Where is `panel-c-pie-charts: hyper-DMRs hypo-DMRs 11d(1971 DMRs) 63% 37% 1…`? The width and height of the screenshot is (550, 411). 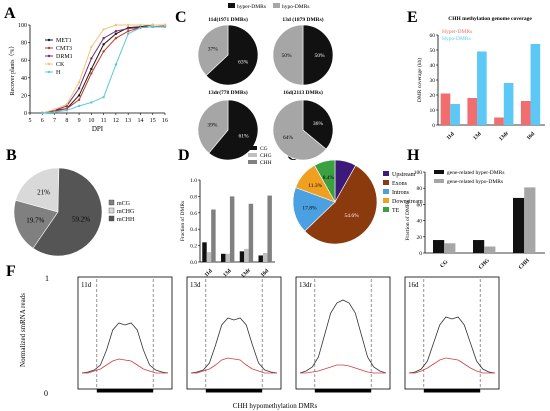
panel-c-pie-charts: hyper-DMRs hypo-DMRs 11d(1971 DMRs) 63% 37% 1… is located at coordinates (265, 82).